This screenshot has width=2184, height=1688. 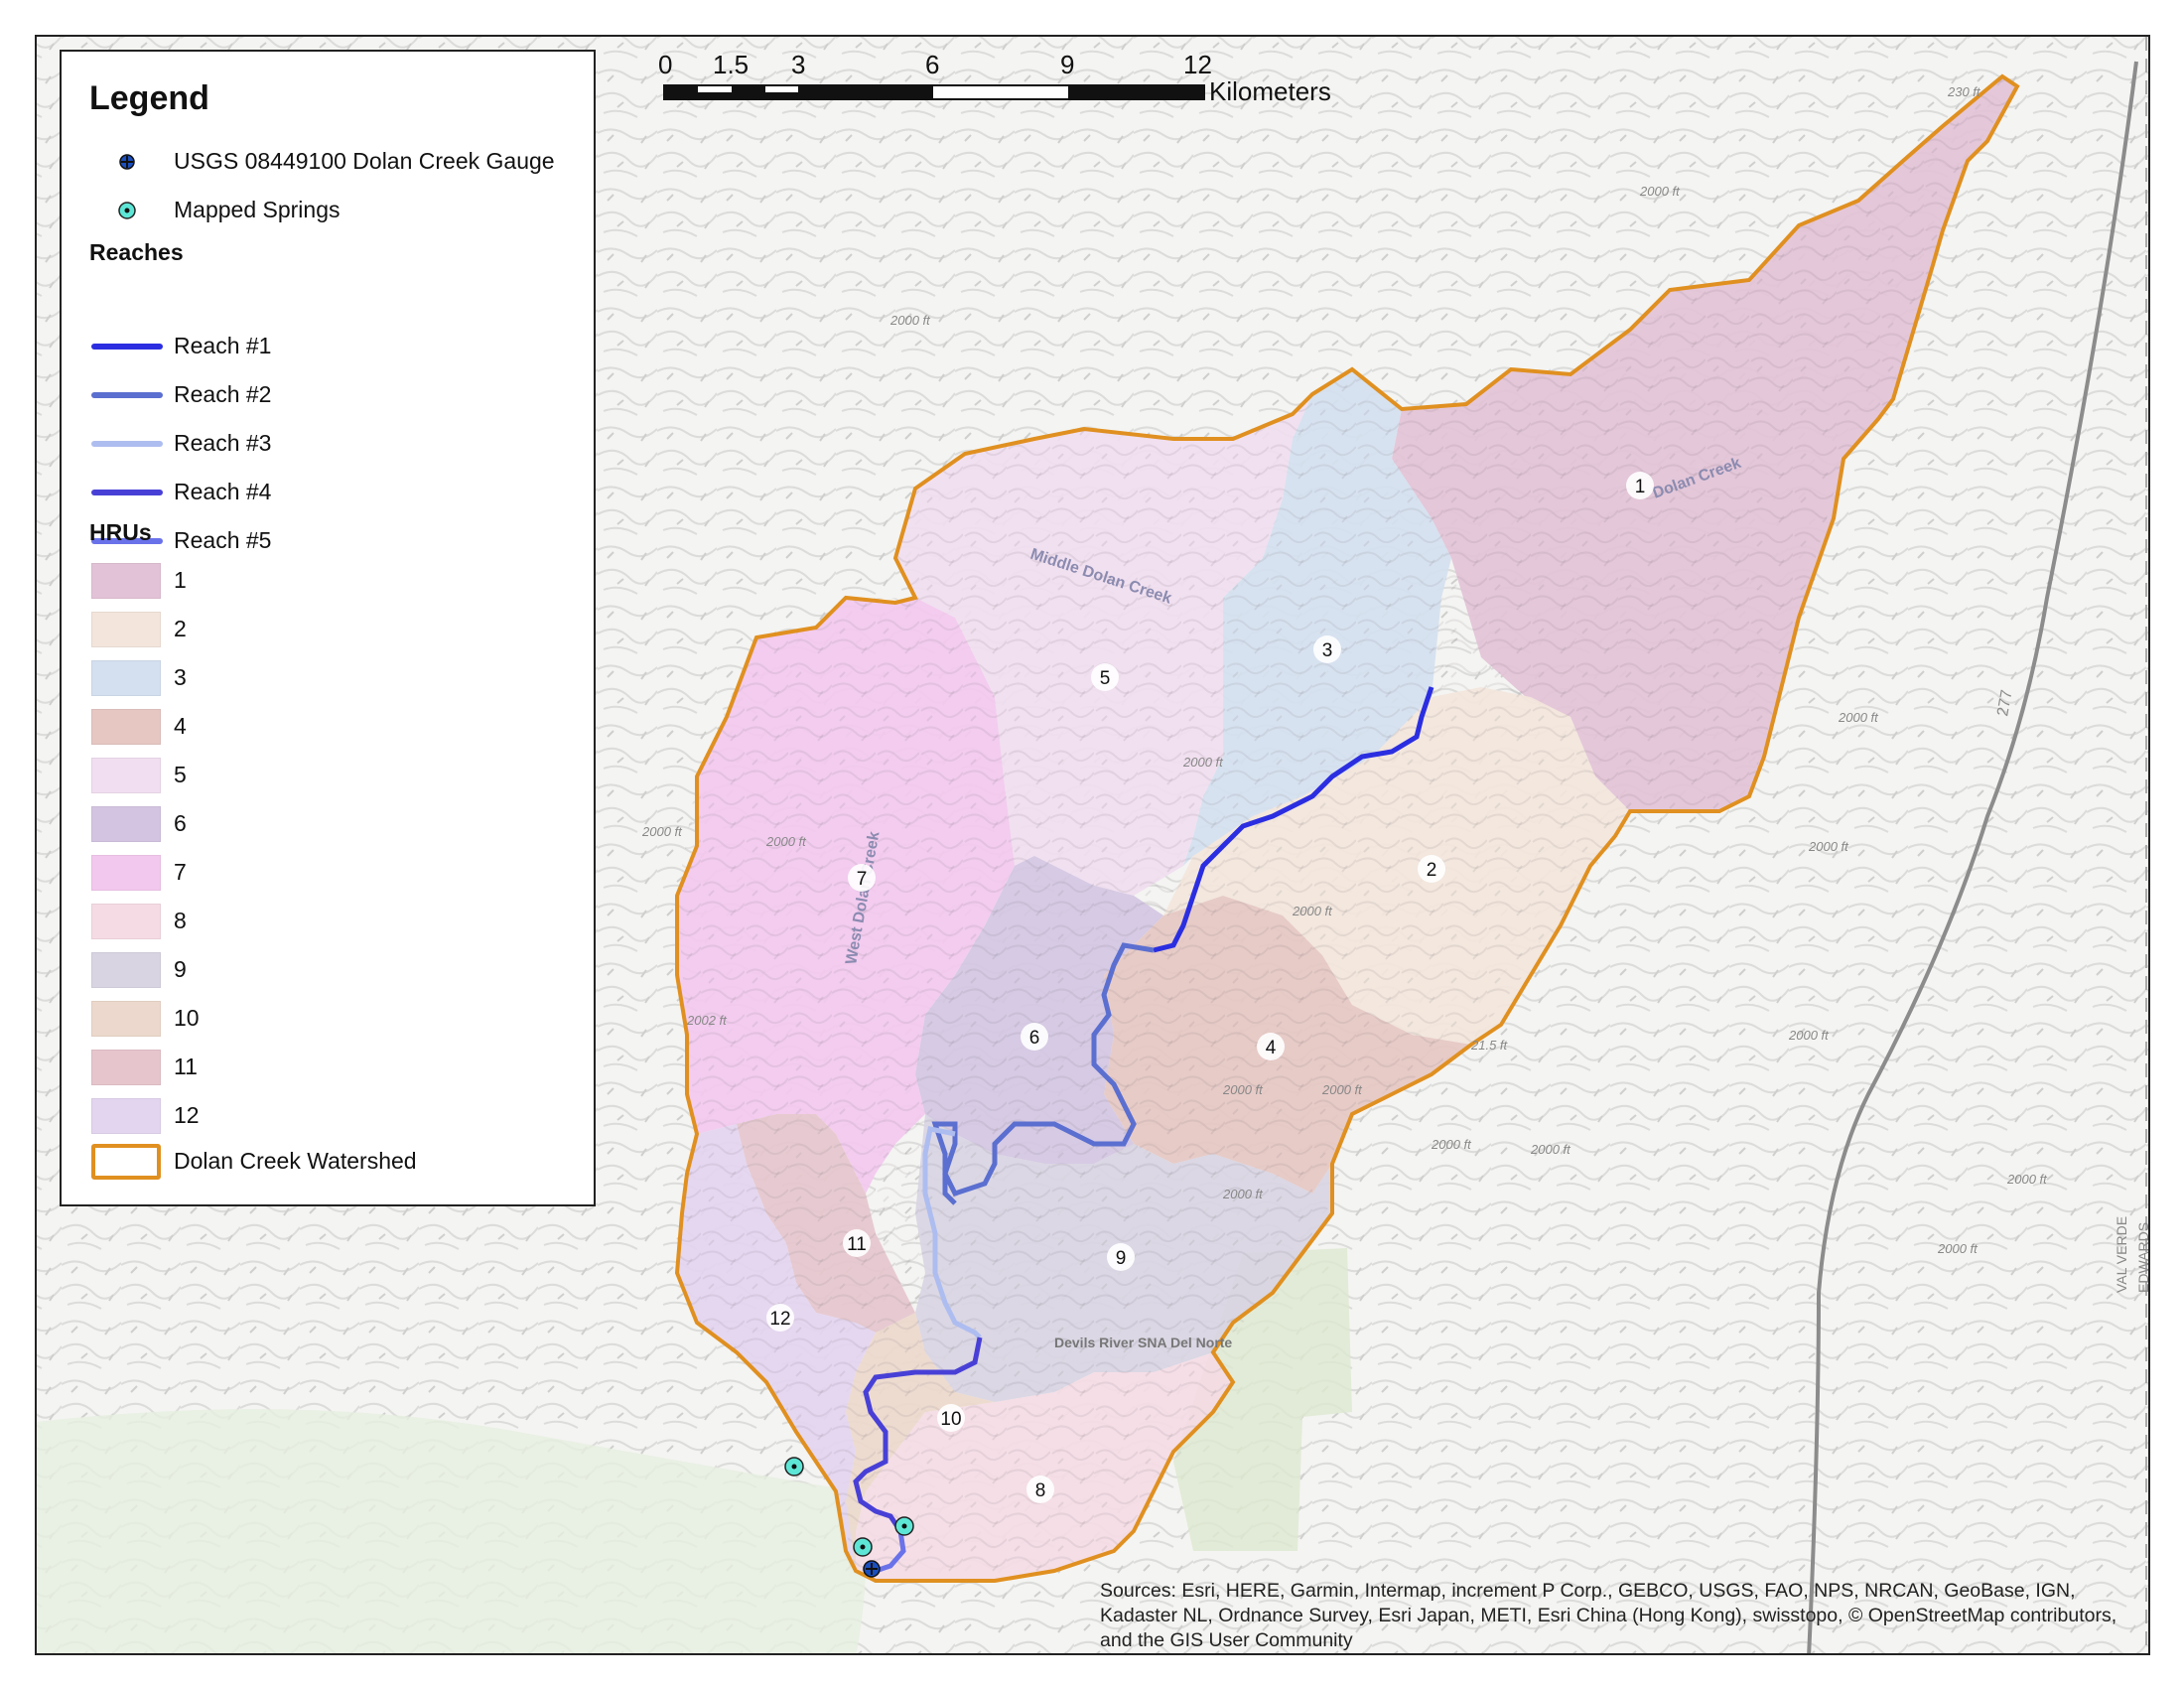 What do you see at coordinates (2121, 1254) in the screenshot?
I see `county-label-val-verde: VAL VERDE` at bounding box center [2121, 1254].